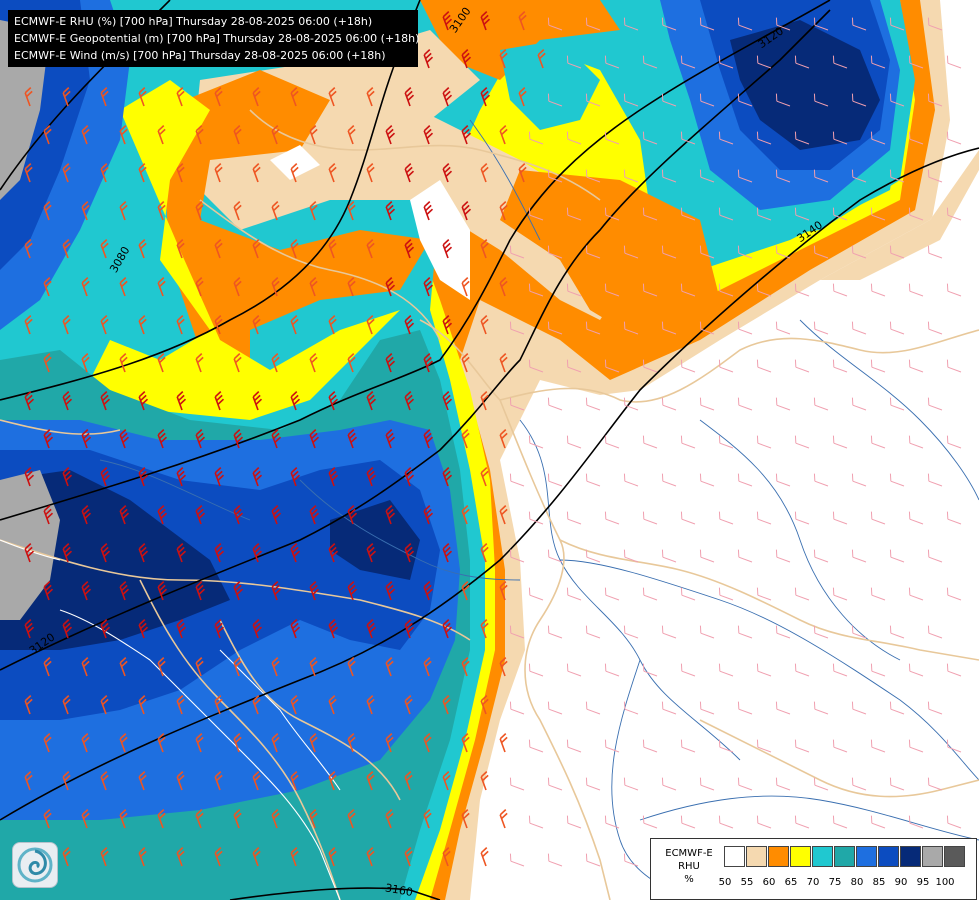 The width and height of the screenshot is (979, 900). Describe the element at coordinates (725, 882) in the screenshot. I see `legend-tick-label: 50` at that location.